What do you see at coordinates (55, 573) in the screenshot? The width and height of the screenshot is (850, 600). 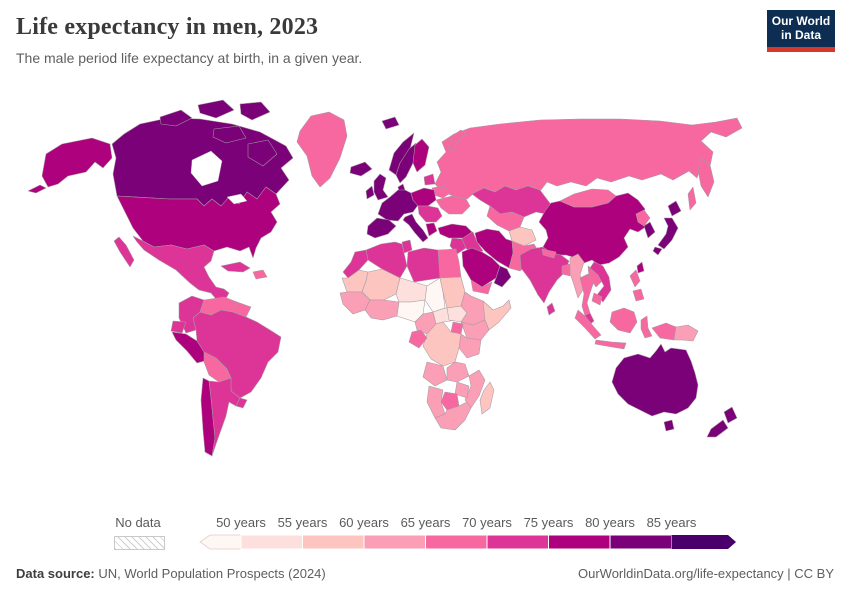 I see `footer-source-label: Data source:` at bounding box center [55, 573].